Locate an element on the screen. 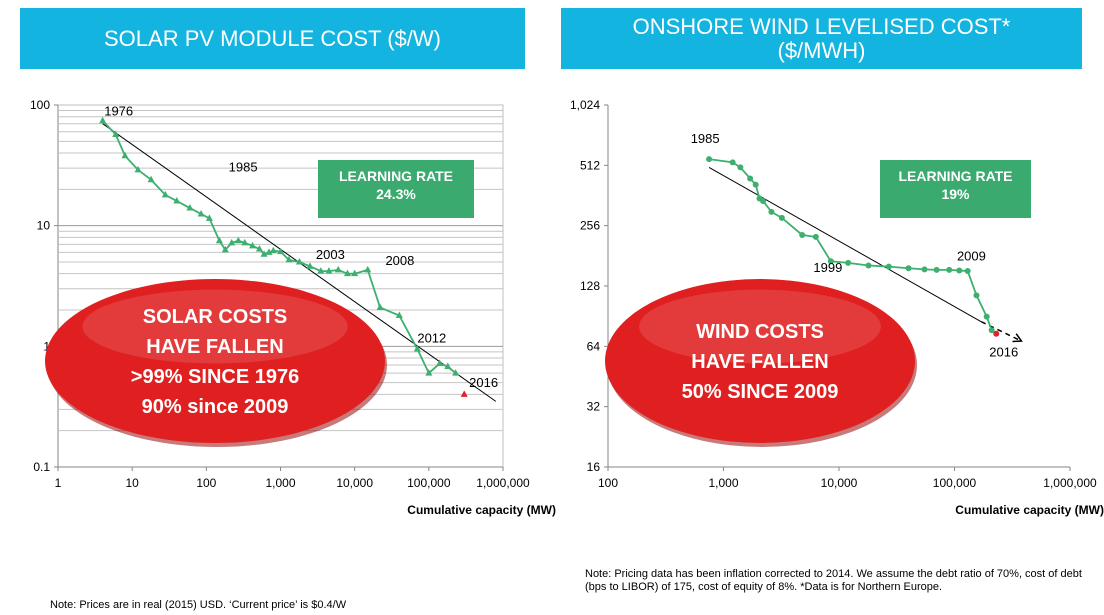  year-annotation: 2016 is located at coordinates (1003, 351).